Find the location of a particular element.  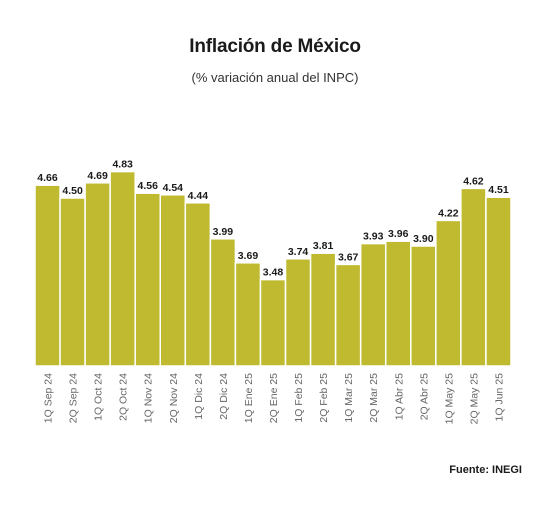

tick-label-15: 2Q Abr 25 is located at coordinates (424, 396).